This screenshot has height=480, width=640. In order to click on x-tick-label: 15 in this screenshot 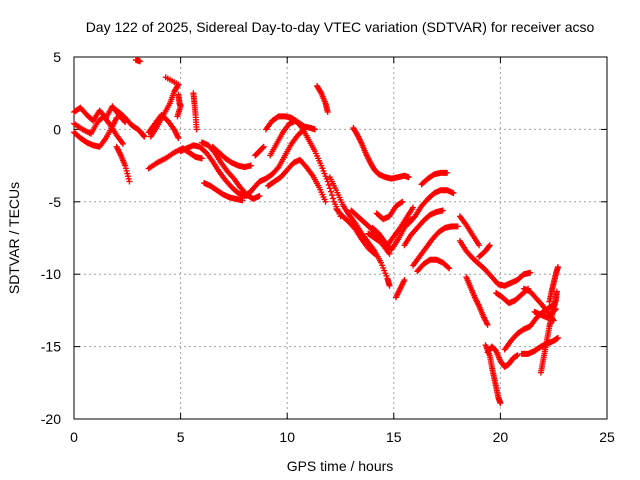, I will do `click(394, 437)`.